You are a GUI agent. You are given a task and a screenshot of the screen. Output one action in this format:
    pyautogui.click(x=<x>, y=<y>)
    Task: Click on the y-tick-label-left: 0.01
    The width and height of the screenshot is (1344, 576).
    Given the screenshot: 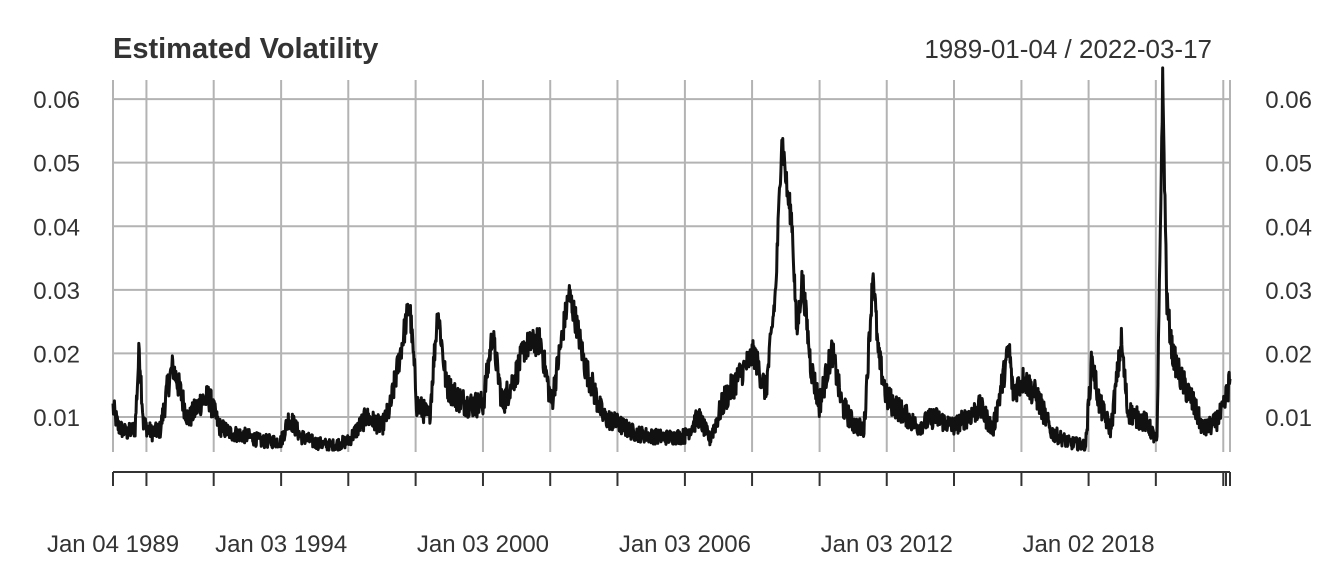 What is the action you would take?
    pyautogui.click(x=56, y=418)
    